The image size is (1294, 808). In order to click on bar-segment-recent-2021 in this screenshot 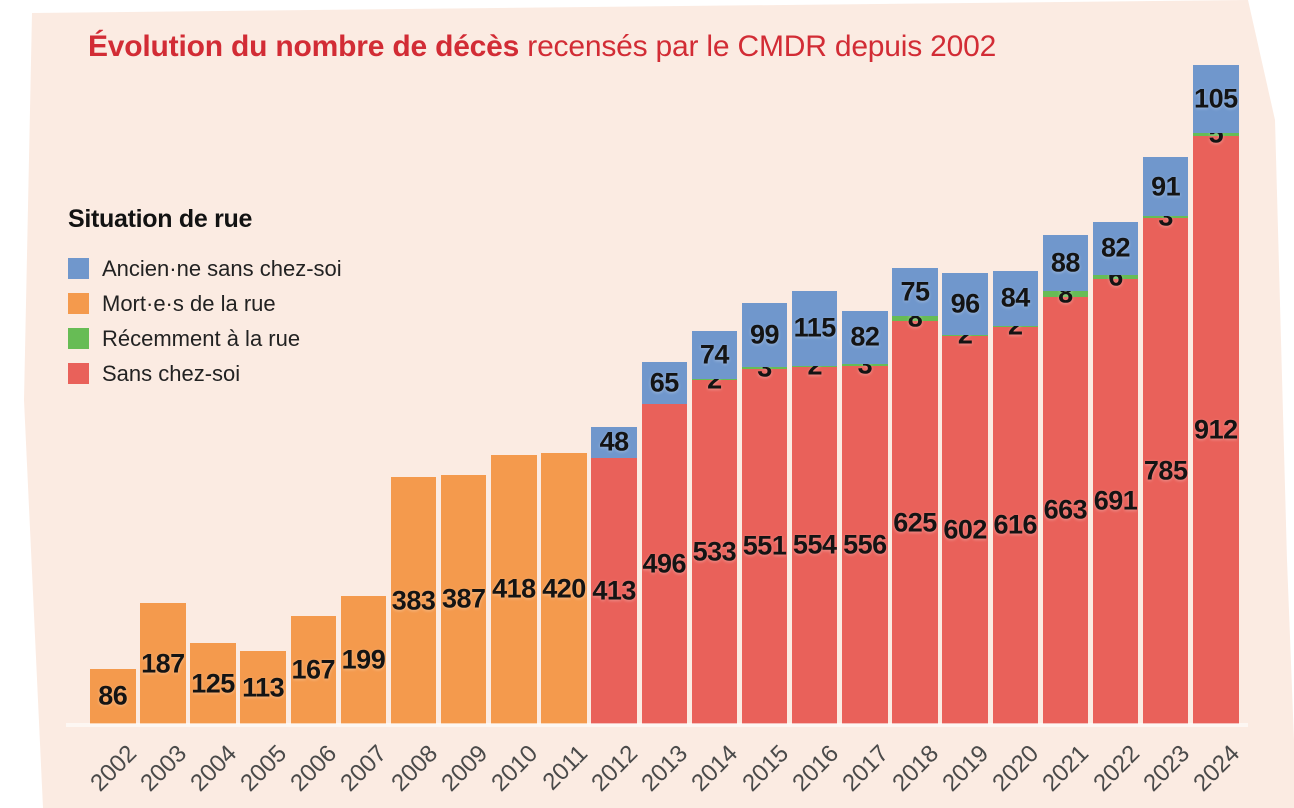, I will do `click(1065, 294)`.